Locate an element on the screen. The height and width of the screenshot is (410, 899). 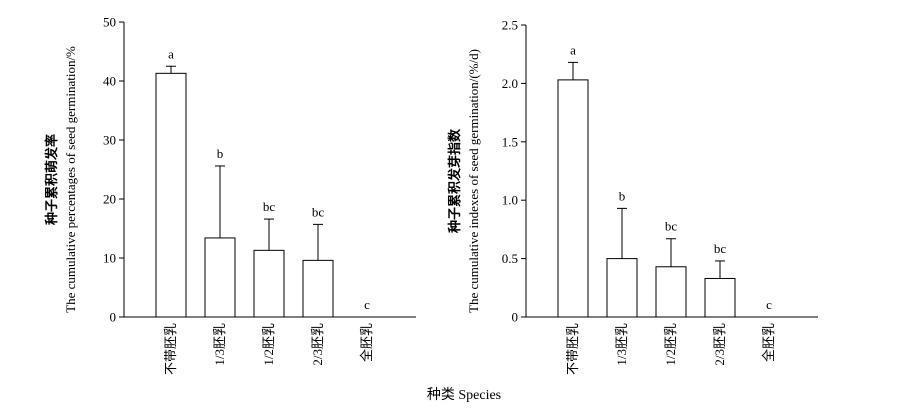
y-tick-label: 30 is located at coordinates (109, 140).